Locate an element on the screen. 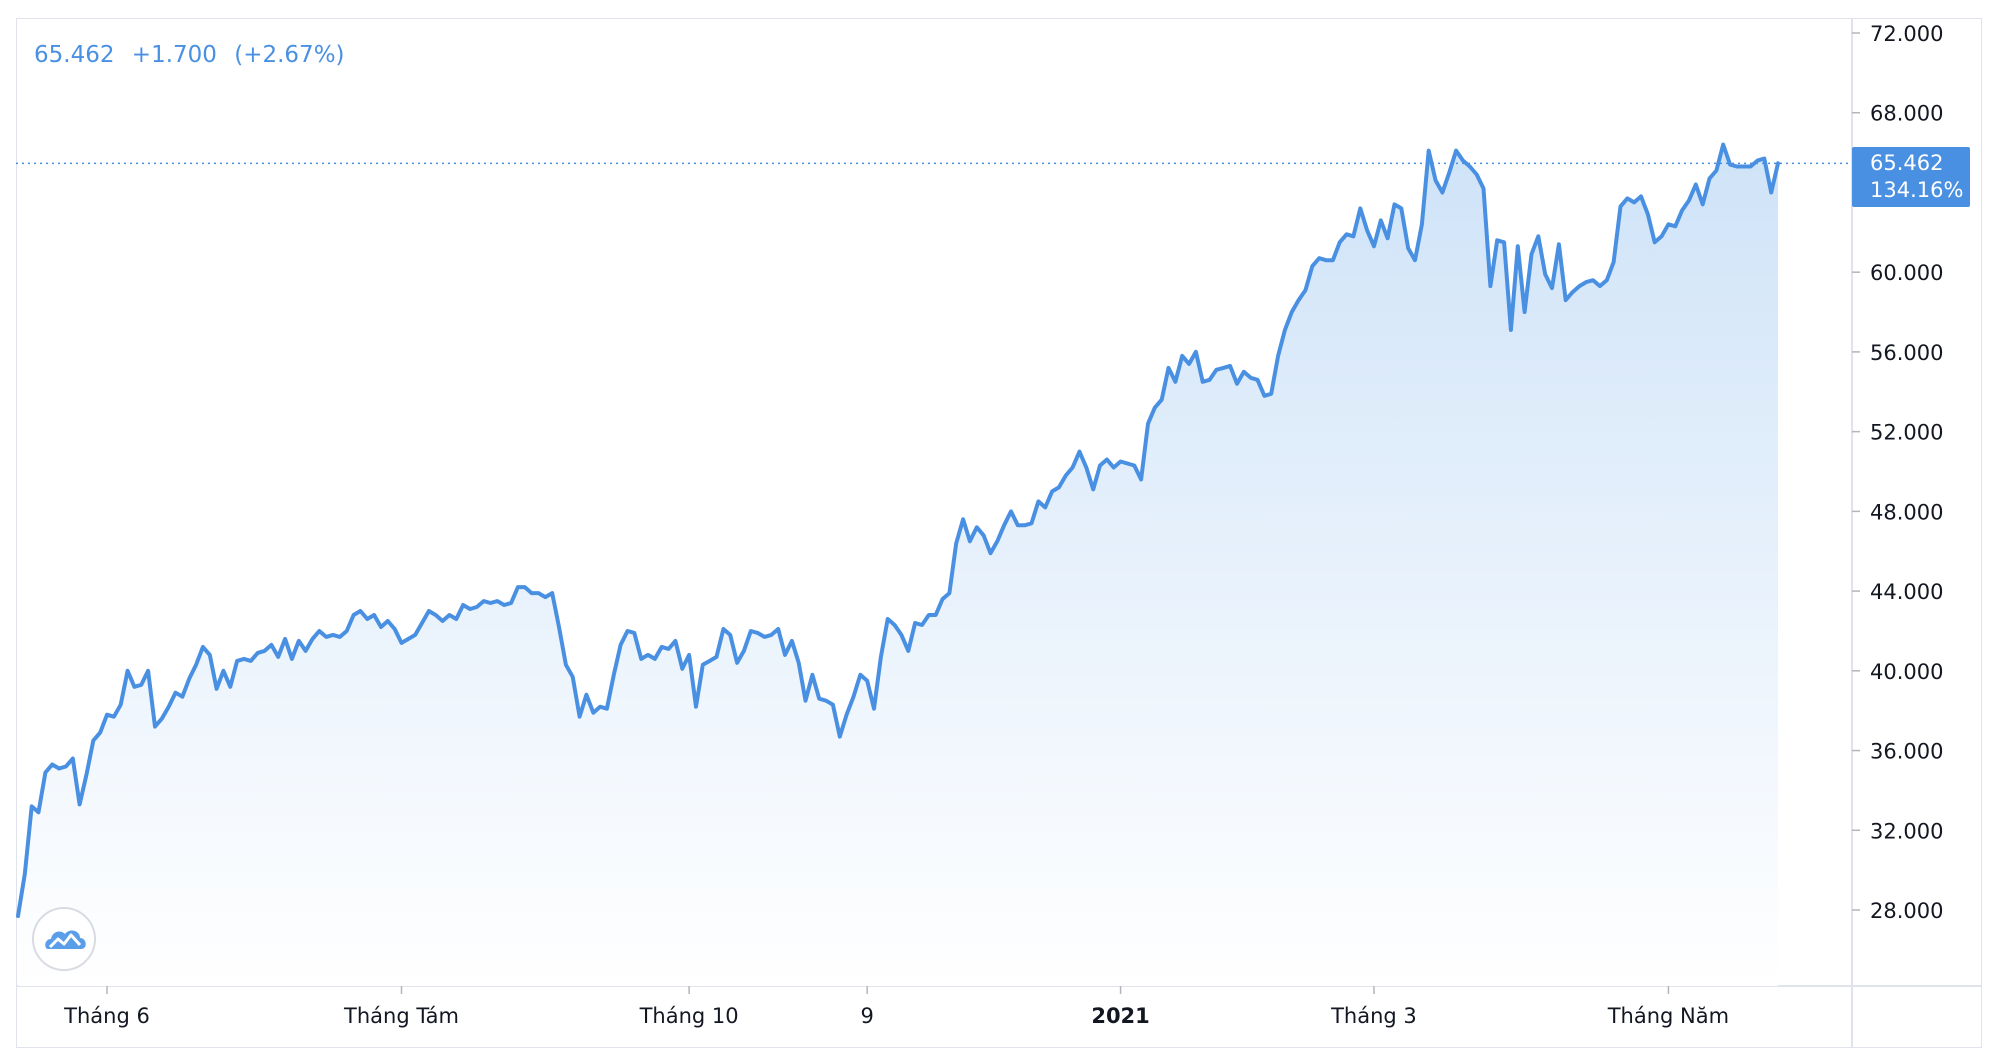 The image size is (1994, 1054). y-tick-label: 28.000 is located at coordinates (1906, 911).